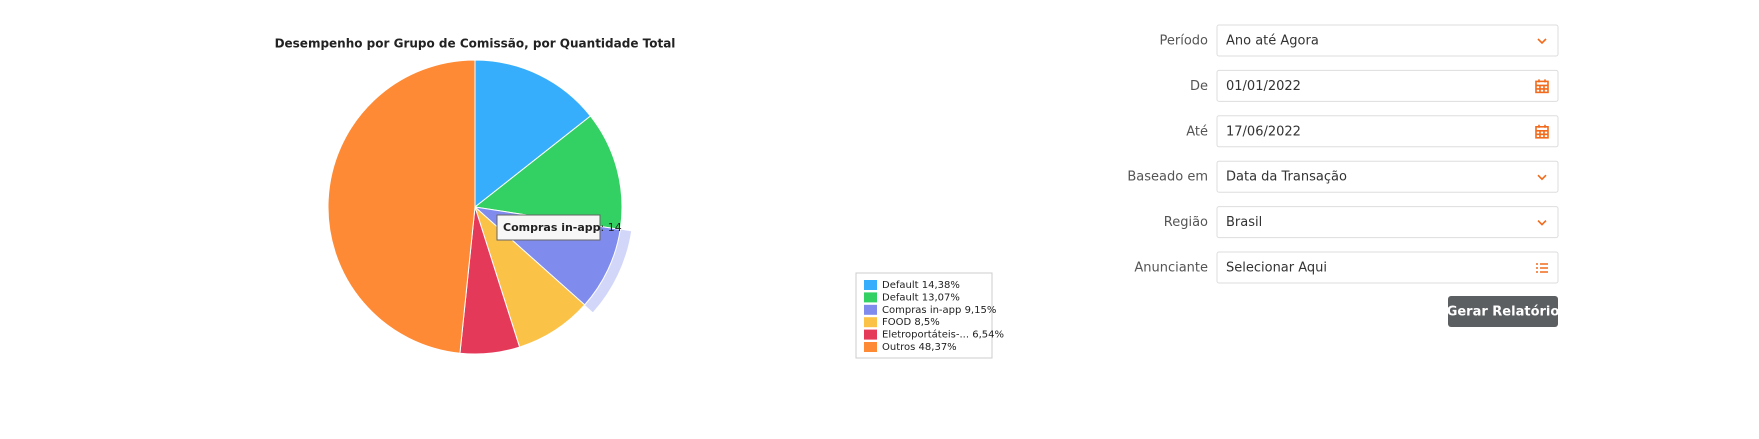 This screenshot has width=1759, height=439. What do you see at coordinates (981, 310) in the screenshot?
I see `legend-value: 9,15%` at bounding box center [981, 310].